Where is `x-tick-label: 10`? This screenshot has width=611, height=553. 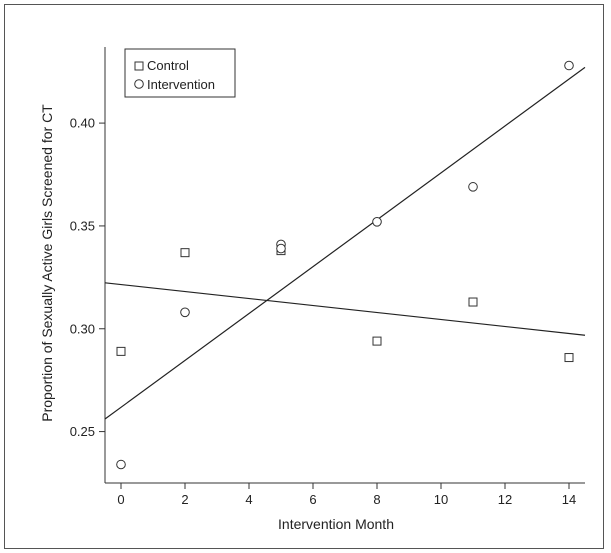 x-tick-label: 10 is located at coordinates (441, 499).